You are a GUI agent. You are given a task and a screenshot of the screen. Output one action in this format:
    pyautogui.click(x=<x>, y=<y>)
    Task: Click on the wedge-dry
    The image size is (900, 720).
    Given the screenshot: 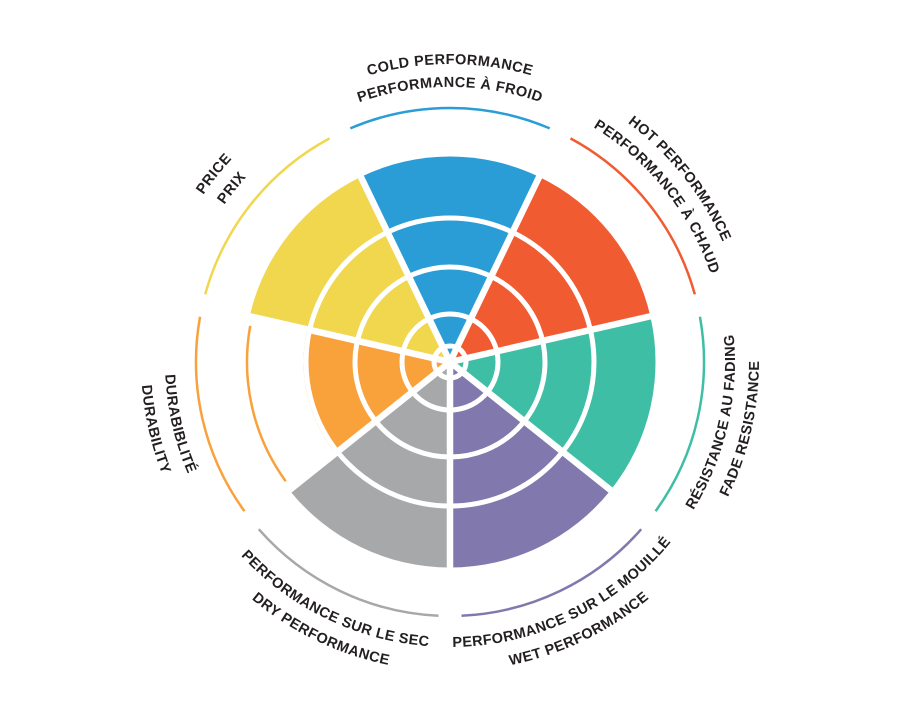 What is the action you would take?
    pyautogui.click(x=369, y=465)
    